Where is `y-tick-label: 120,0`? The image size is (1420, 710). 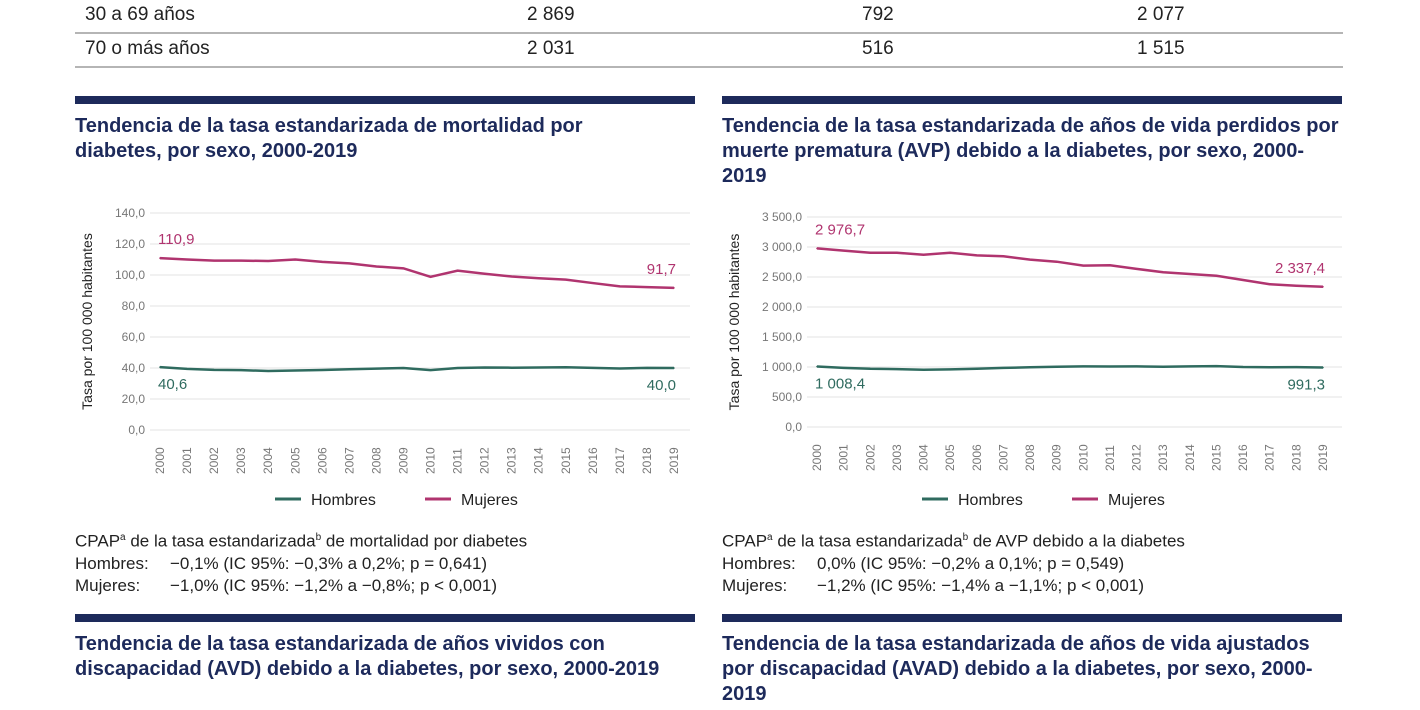
y-tick-label: 120,0 is located at coordinates (130, 244).